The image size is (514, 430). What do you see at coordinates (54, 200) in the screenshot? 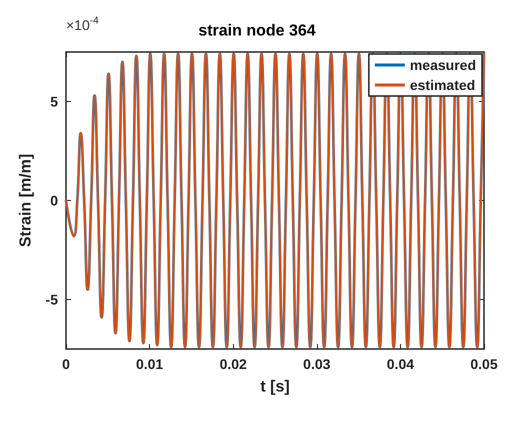
I see `y-tick-label: 0` at bounding box center [54, 200].